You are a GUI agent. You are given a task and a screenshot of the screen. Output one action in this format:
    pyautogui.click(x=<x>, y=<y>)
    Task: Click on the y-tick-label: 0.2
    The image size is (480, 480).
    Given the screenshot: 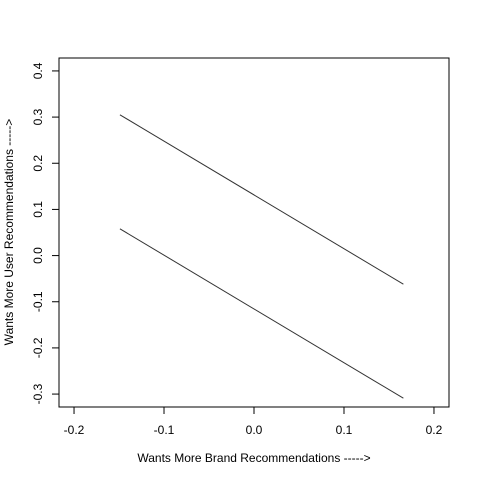 What is the action you would take?
    pyautogui.click(x=38, y=163)
    